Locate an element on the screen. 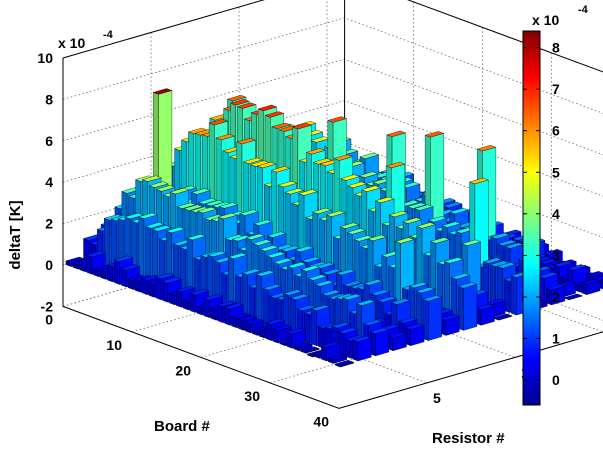 Image resolution: width=603 pixels, height=452 pixels. resistor-tick-label: 5 is located at coordinates (437, 398).